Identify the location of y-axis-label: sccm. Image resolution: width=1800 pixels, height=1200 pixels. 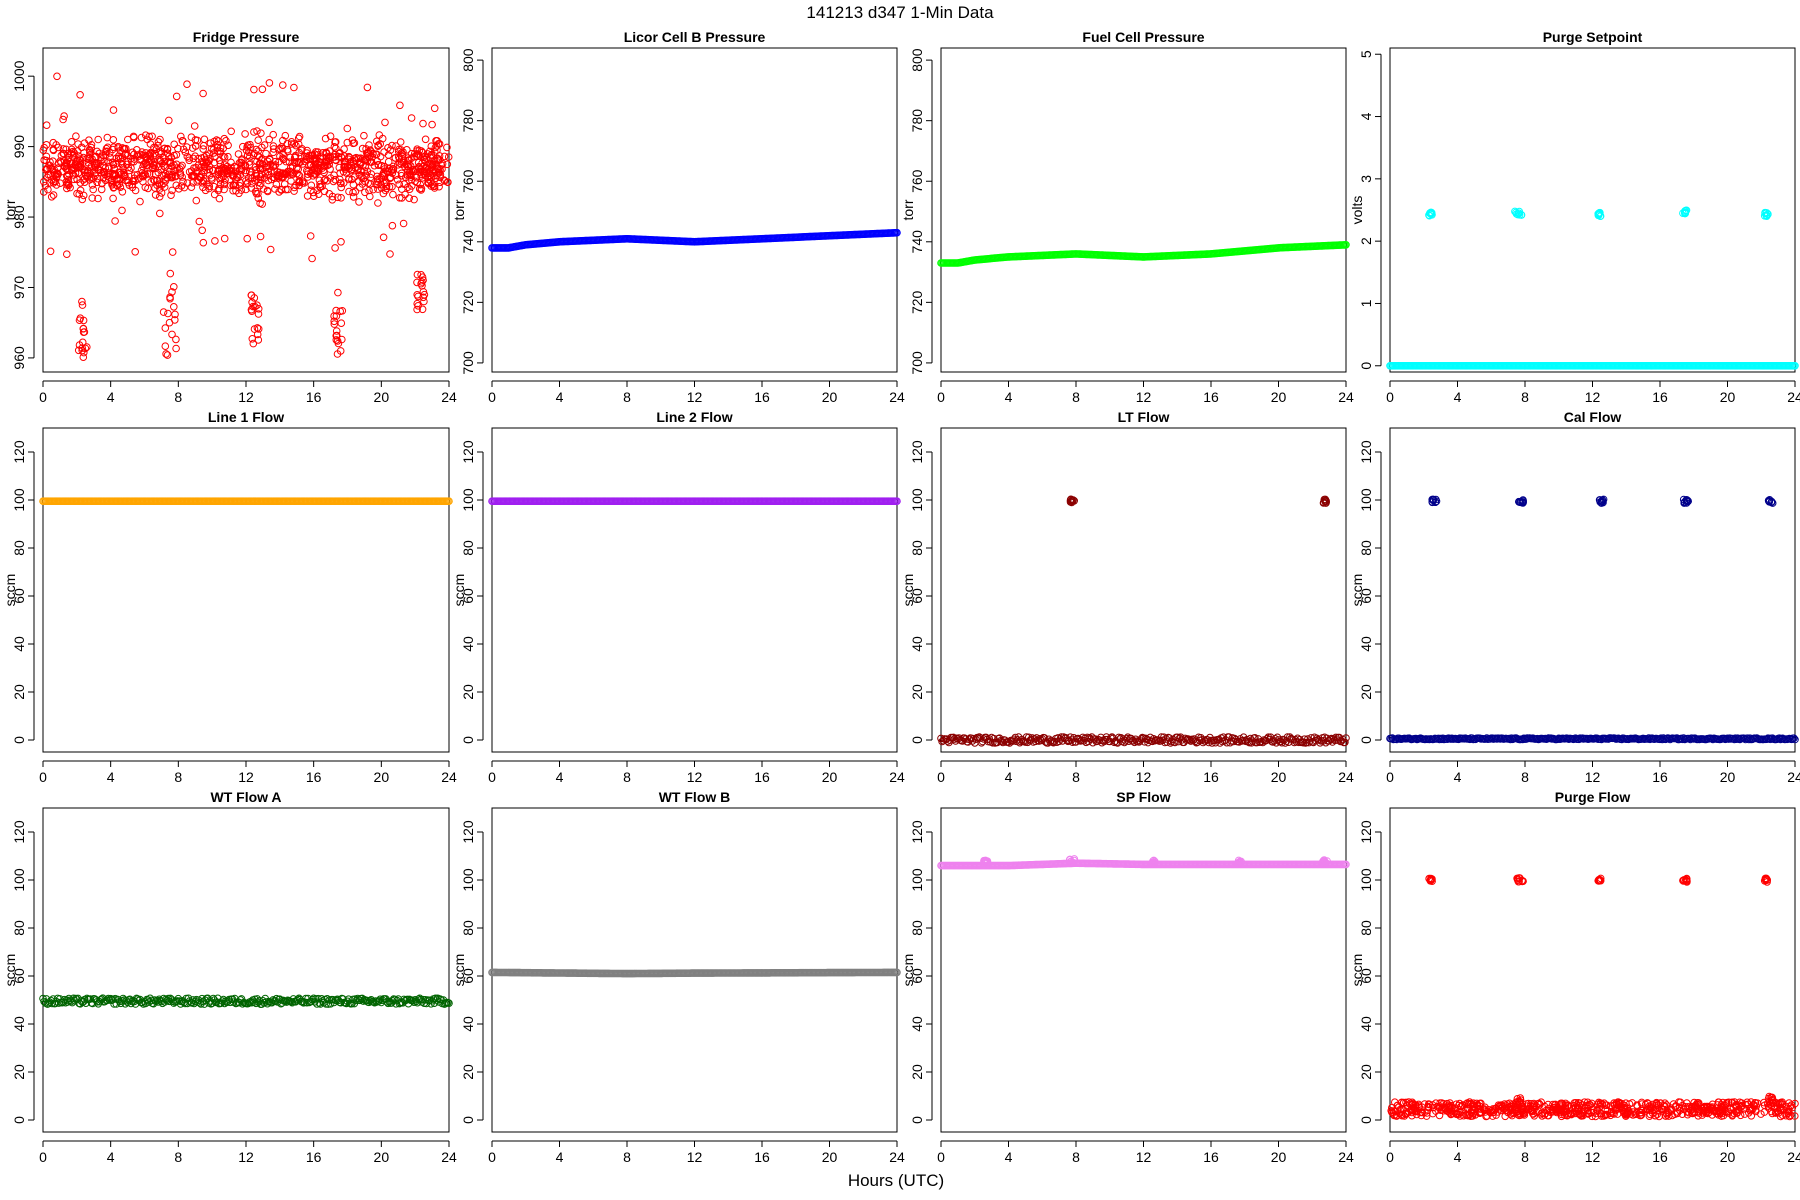
(908, 590).